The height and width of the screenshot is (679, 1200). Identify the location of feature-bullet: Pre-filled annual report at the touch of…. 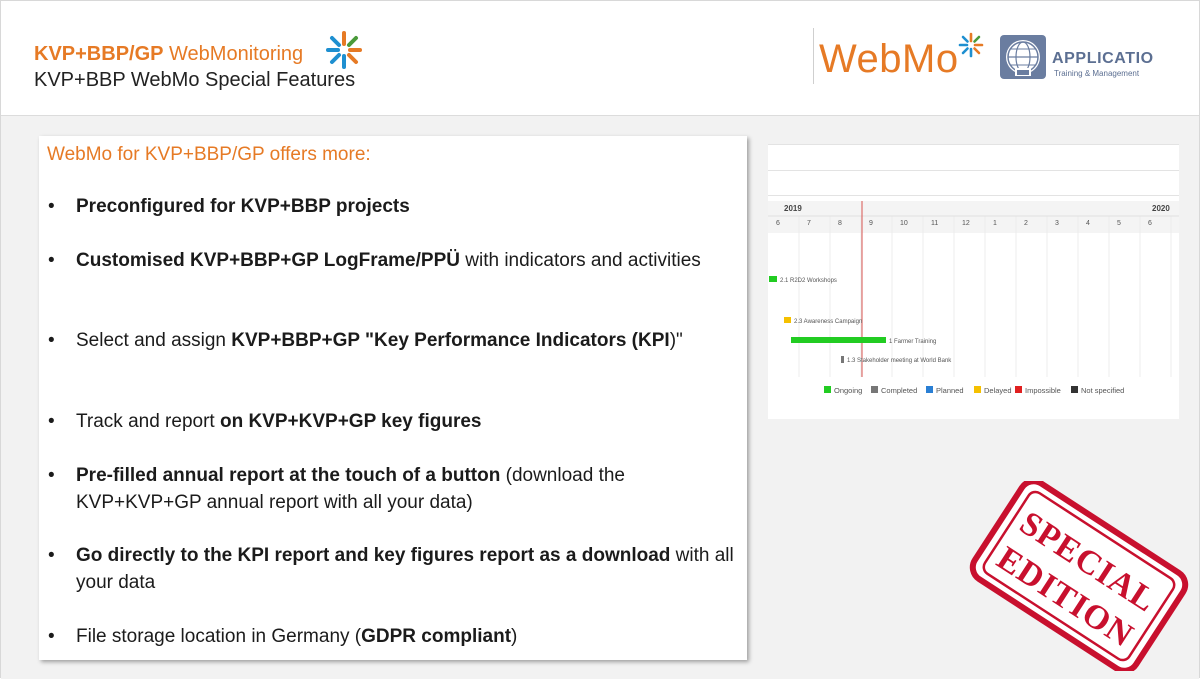
(392, 489).